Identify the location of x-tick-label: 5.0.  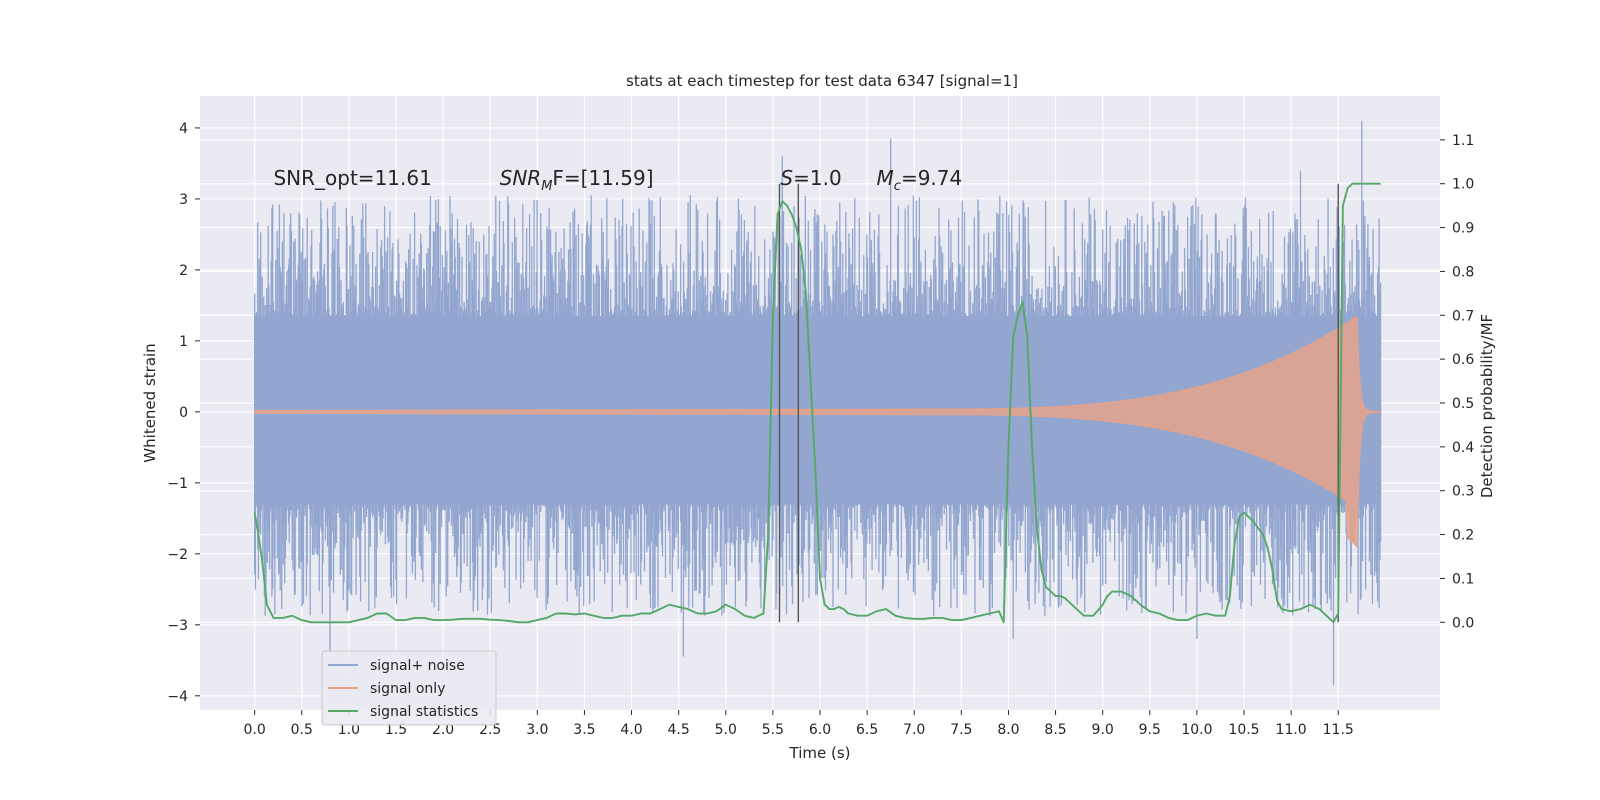
(726, 730).